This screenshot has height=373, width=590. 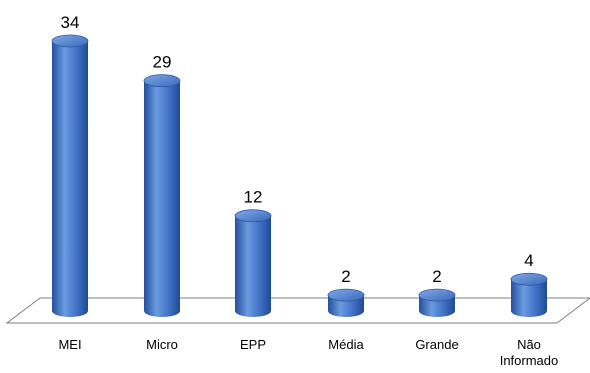 I want to click on category-label: Grande, so click(x=436, y=344).